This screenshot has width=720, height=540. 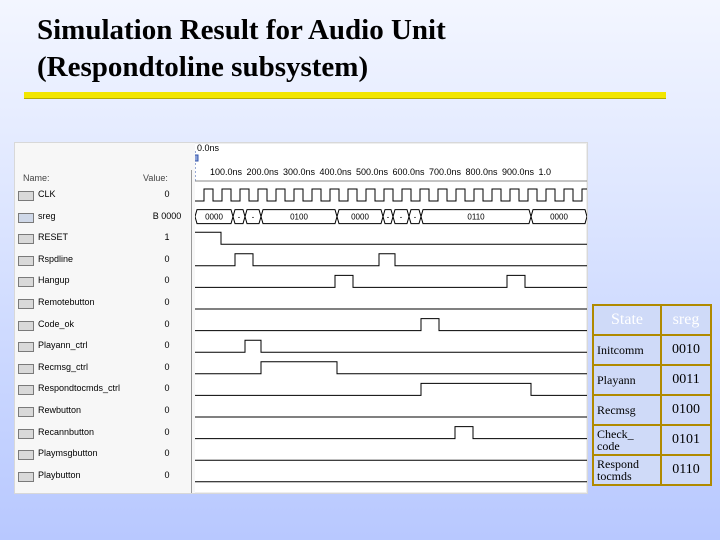 What do you see at coordinates (191, 331) in the screenshot?
I see `column-splitter` at bounding box center [191, 331].